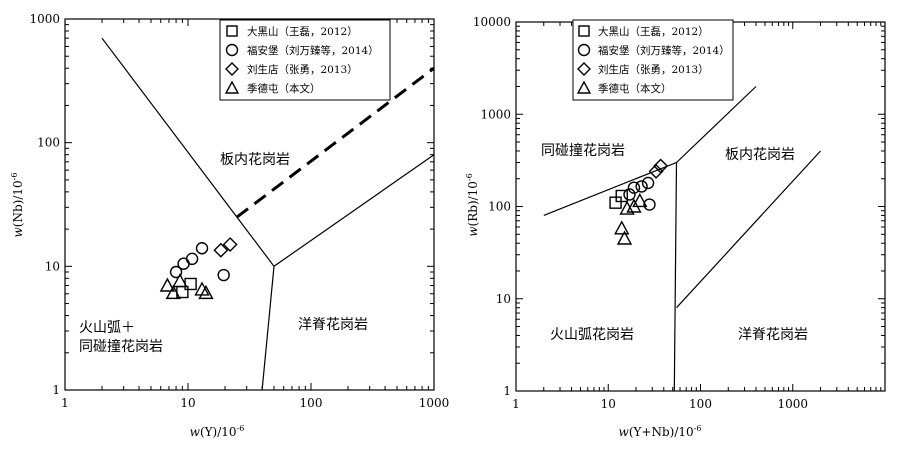  What do you see at coordinates (335, 143) in the screenshot?
I see `dashed-boundary-line` at bounding box center [335, 143].